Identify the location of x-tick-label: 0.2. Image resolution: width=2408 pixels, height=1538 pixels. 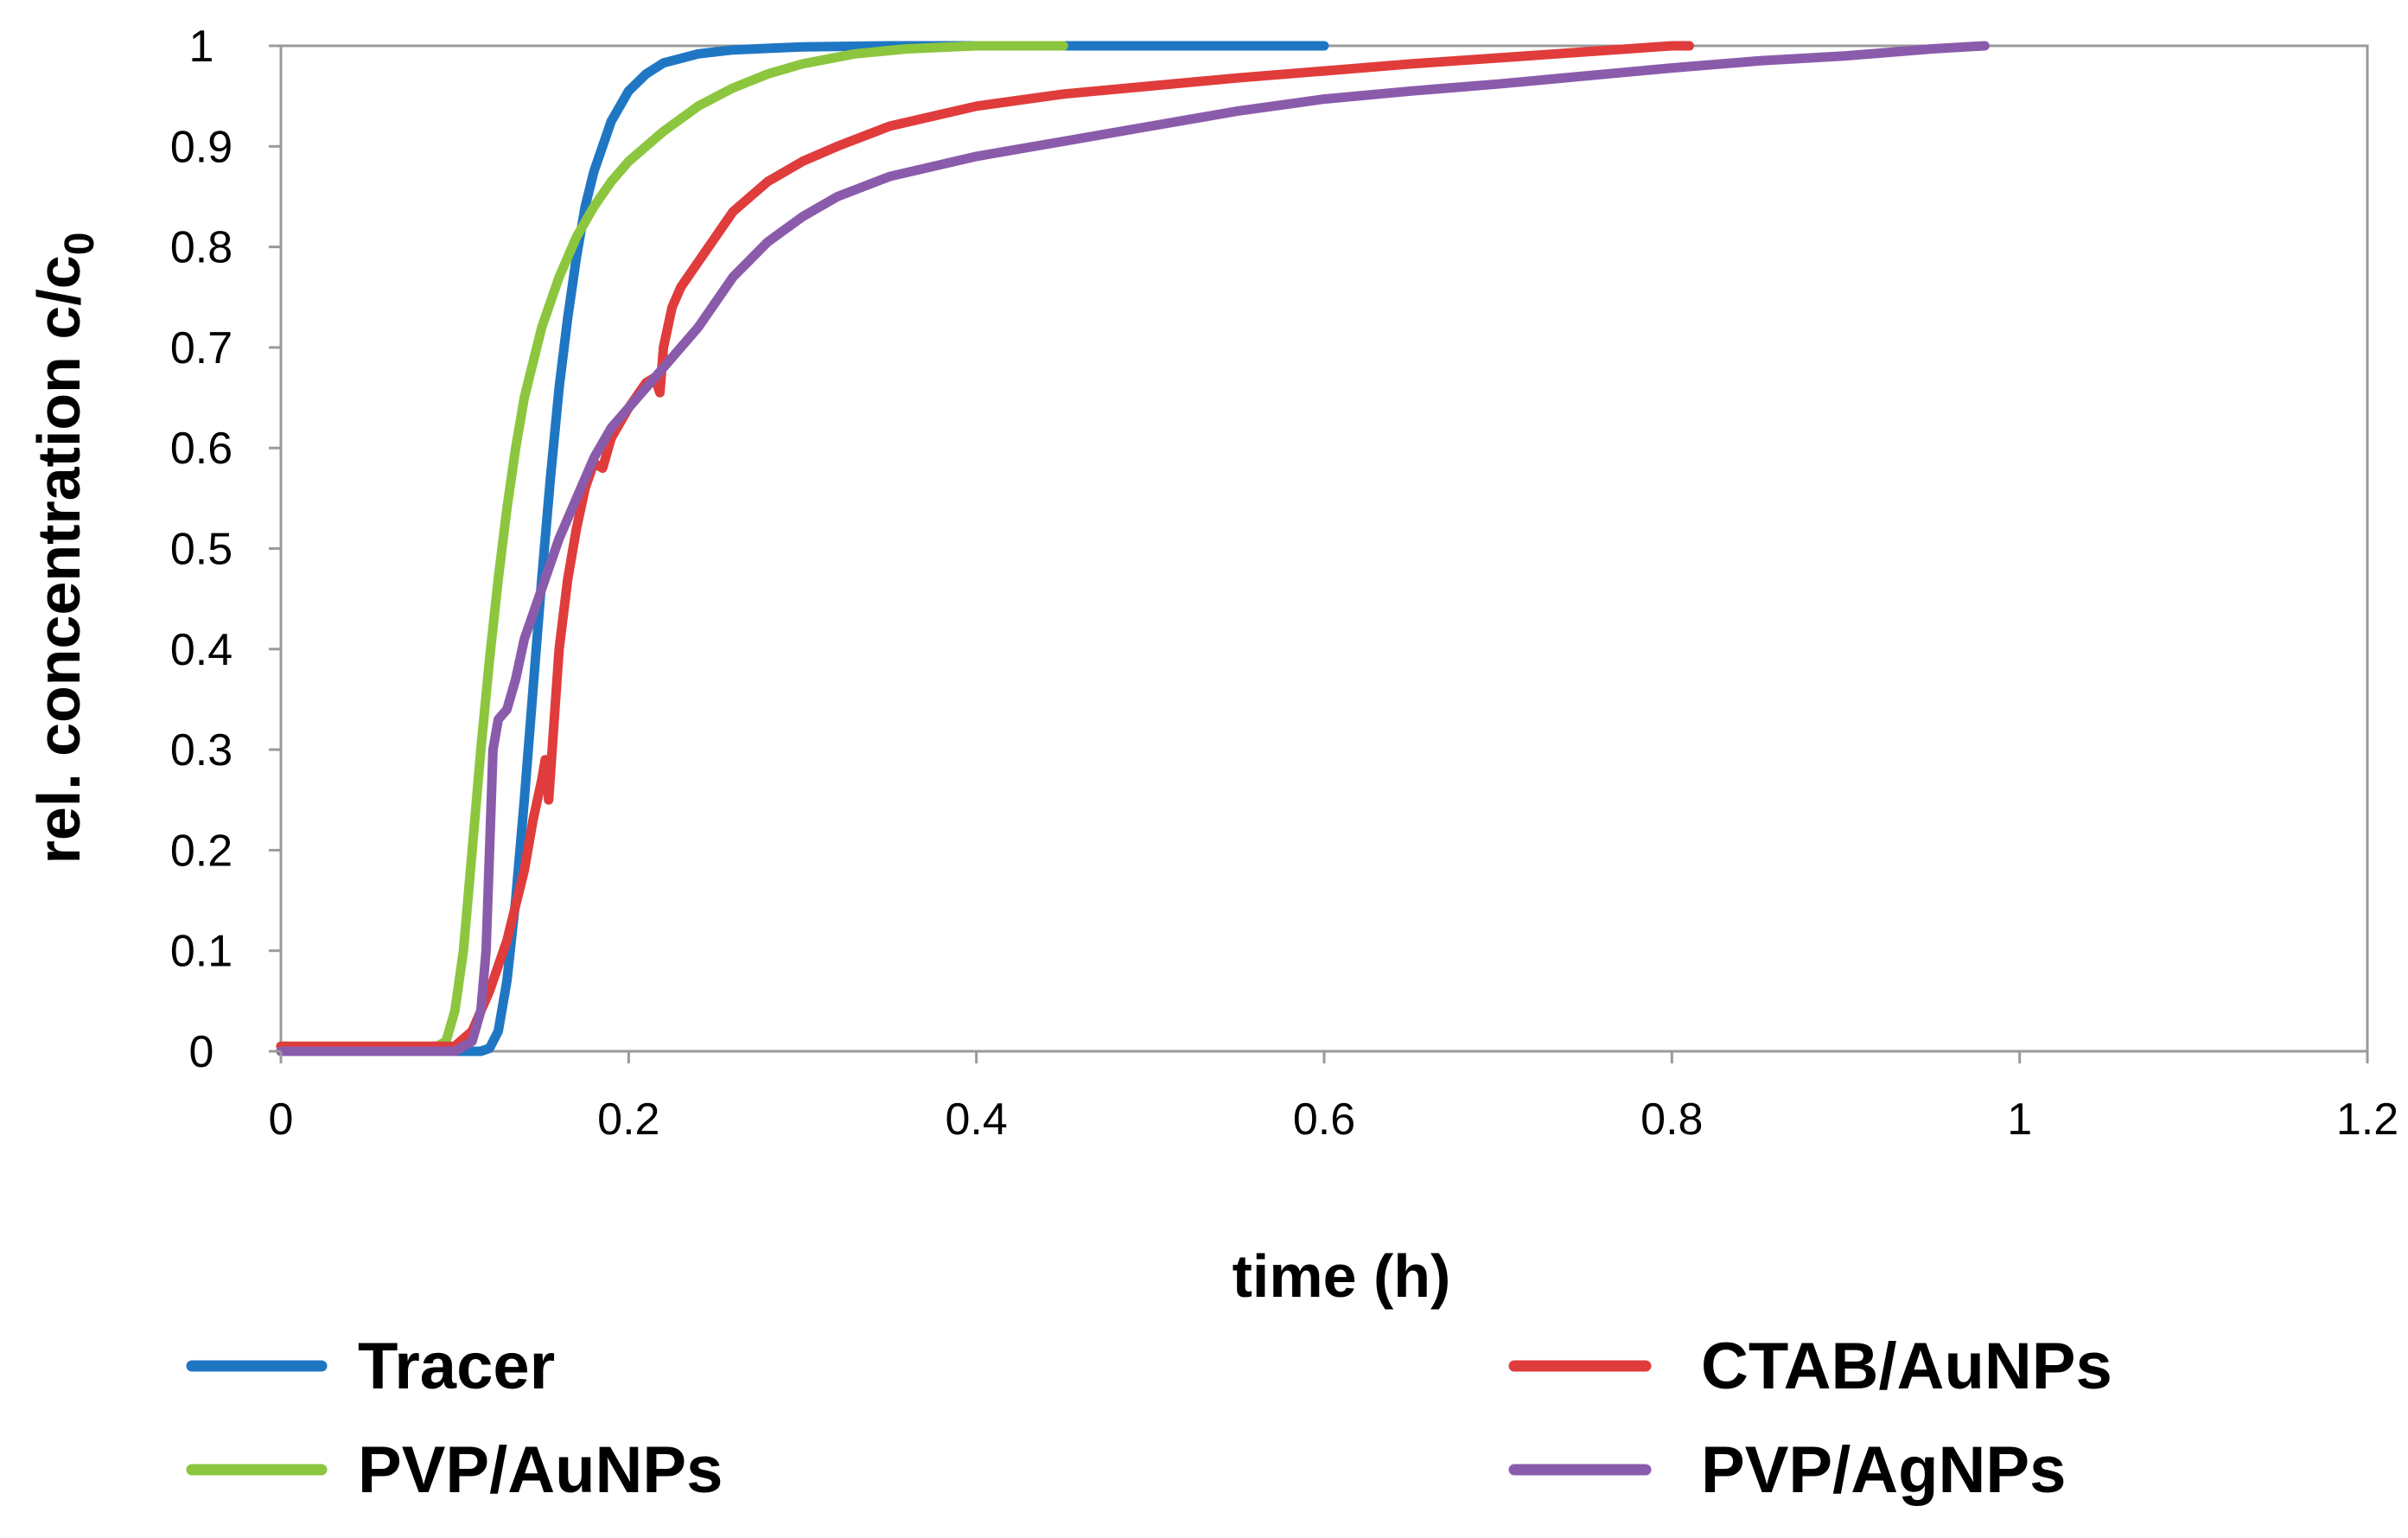
(628, 1120).